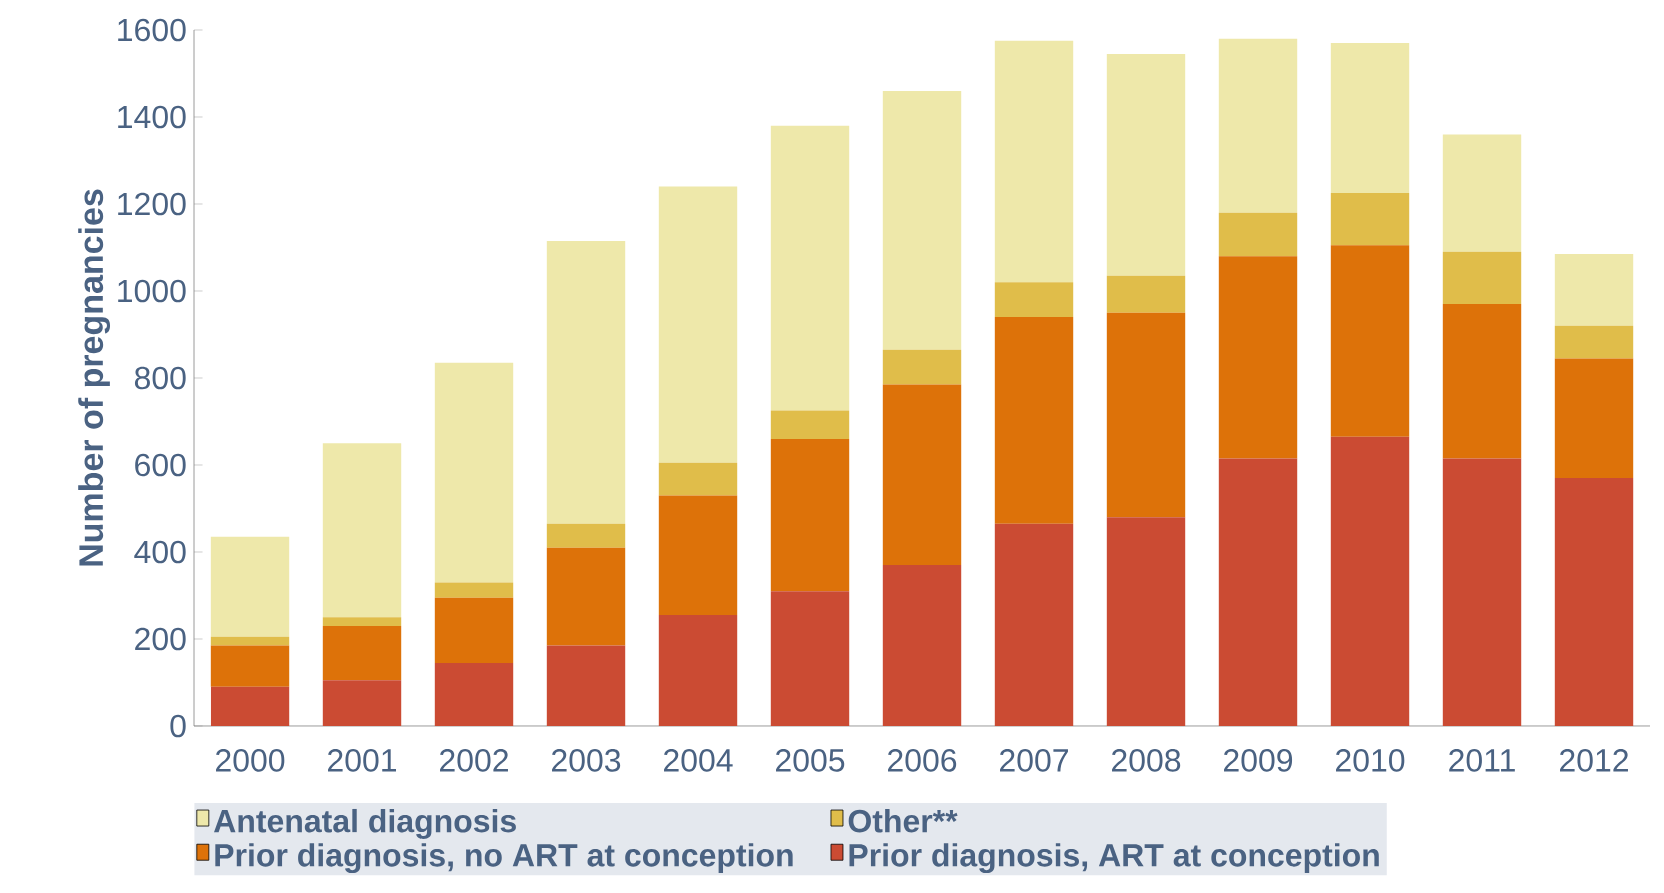 The height and width of the screenshot is (893, 1664). Describe the element at coordinates (922, 760) in the screenshot. I see `x-tick-label: 2006` at that location.